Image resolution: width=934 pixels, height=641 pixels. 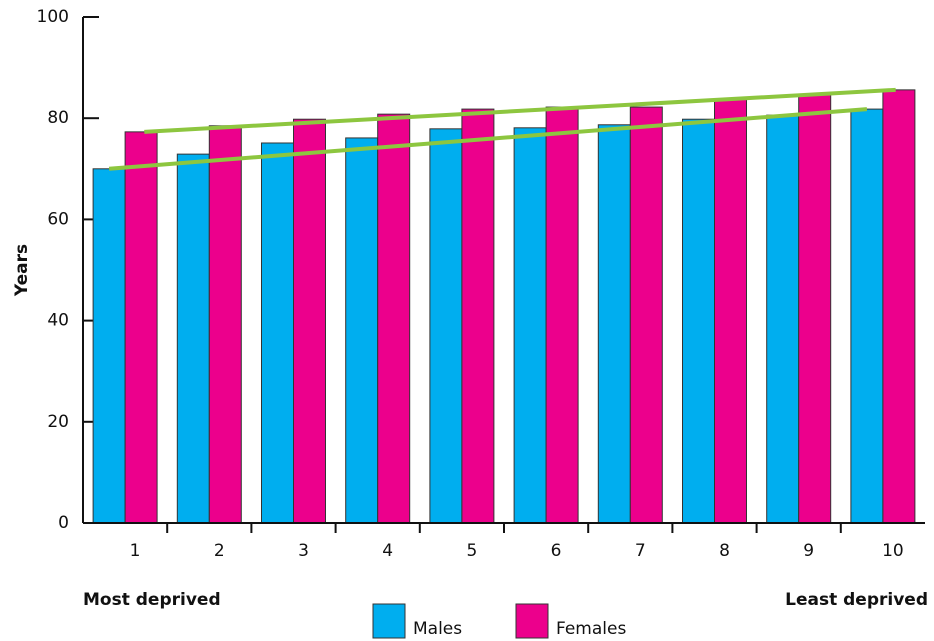 I want to click on x-tick-label: 8, so click(x=724, y=551).